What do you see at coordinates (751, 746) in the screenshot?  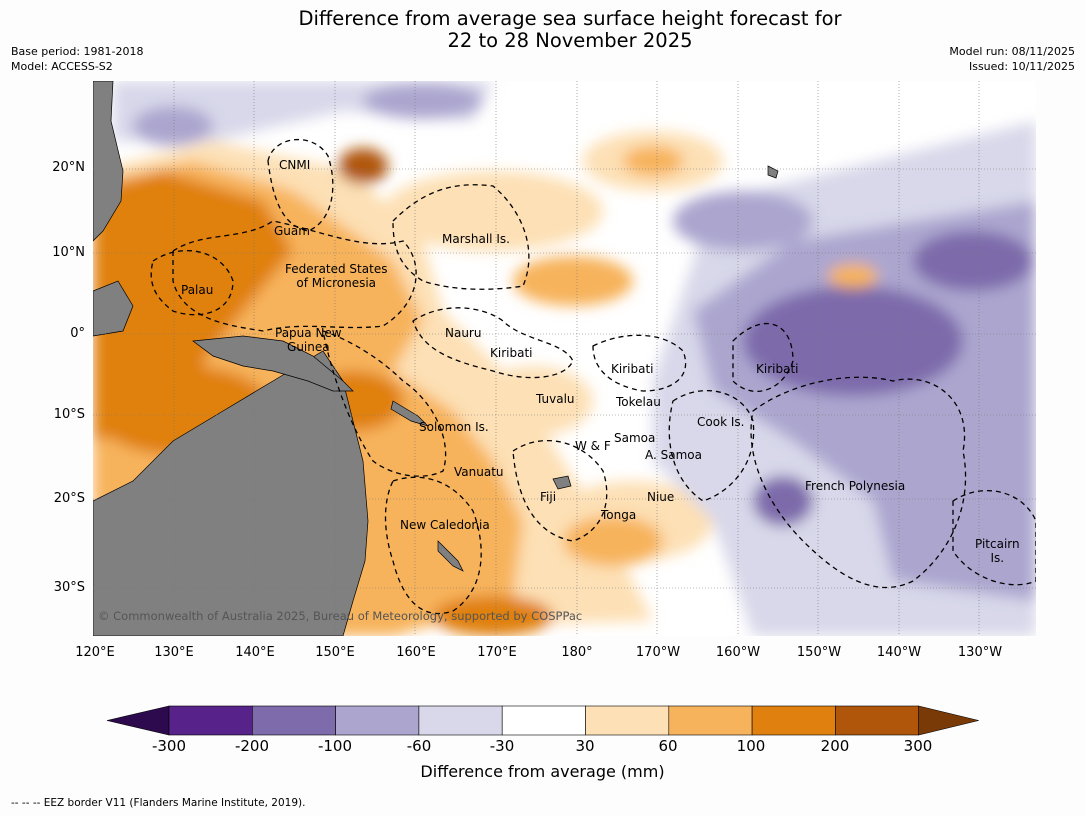 I see `colorbar-label: 100` at bounding box center [751, 746].